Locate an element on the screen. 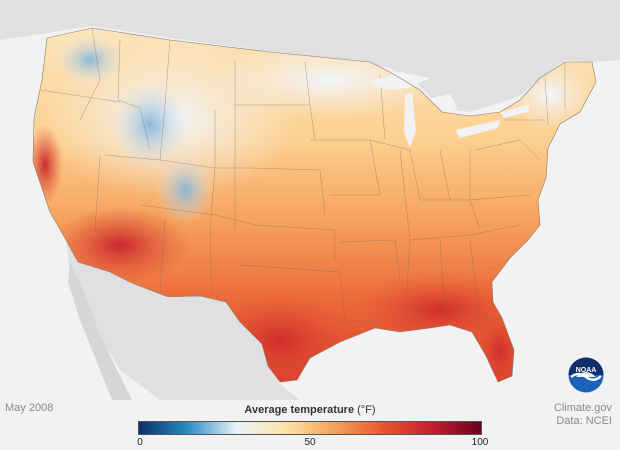  date-label: May 2008 is located at coordinates (29, 408).